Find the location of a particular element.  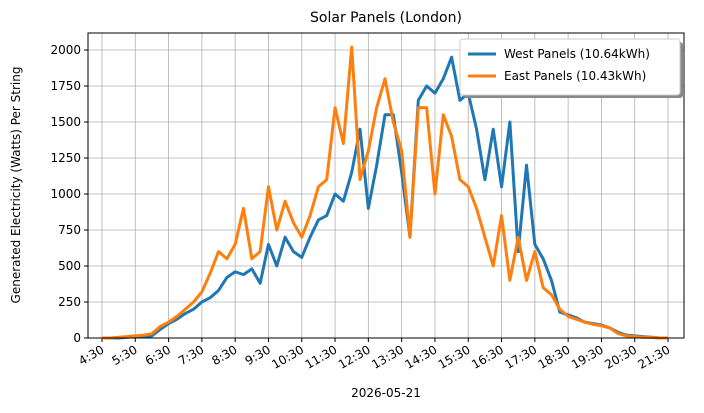

x-tick-label: 17:30 is located at coordinates (520, 356).